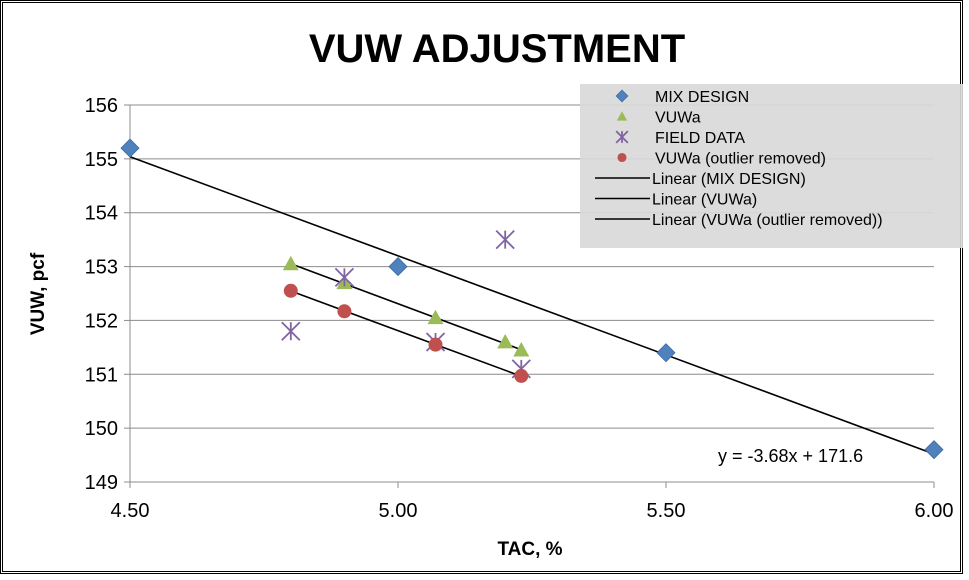 The image size is (969, 580). What do you see at coordinates (398, 511) in the screenshot?
I see `x-tick-label: 5.00` at bounding box center [398, 511].